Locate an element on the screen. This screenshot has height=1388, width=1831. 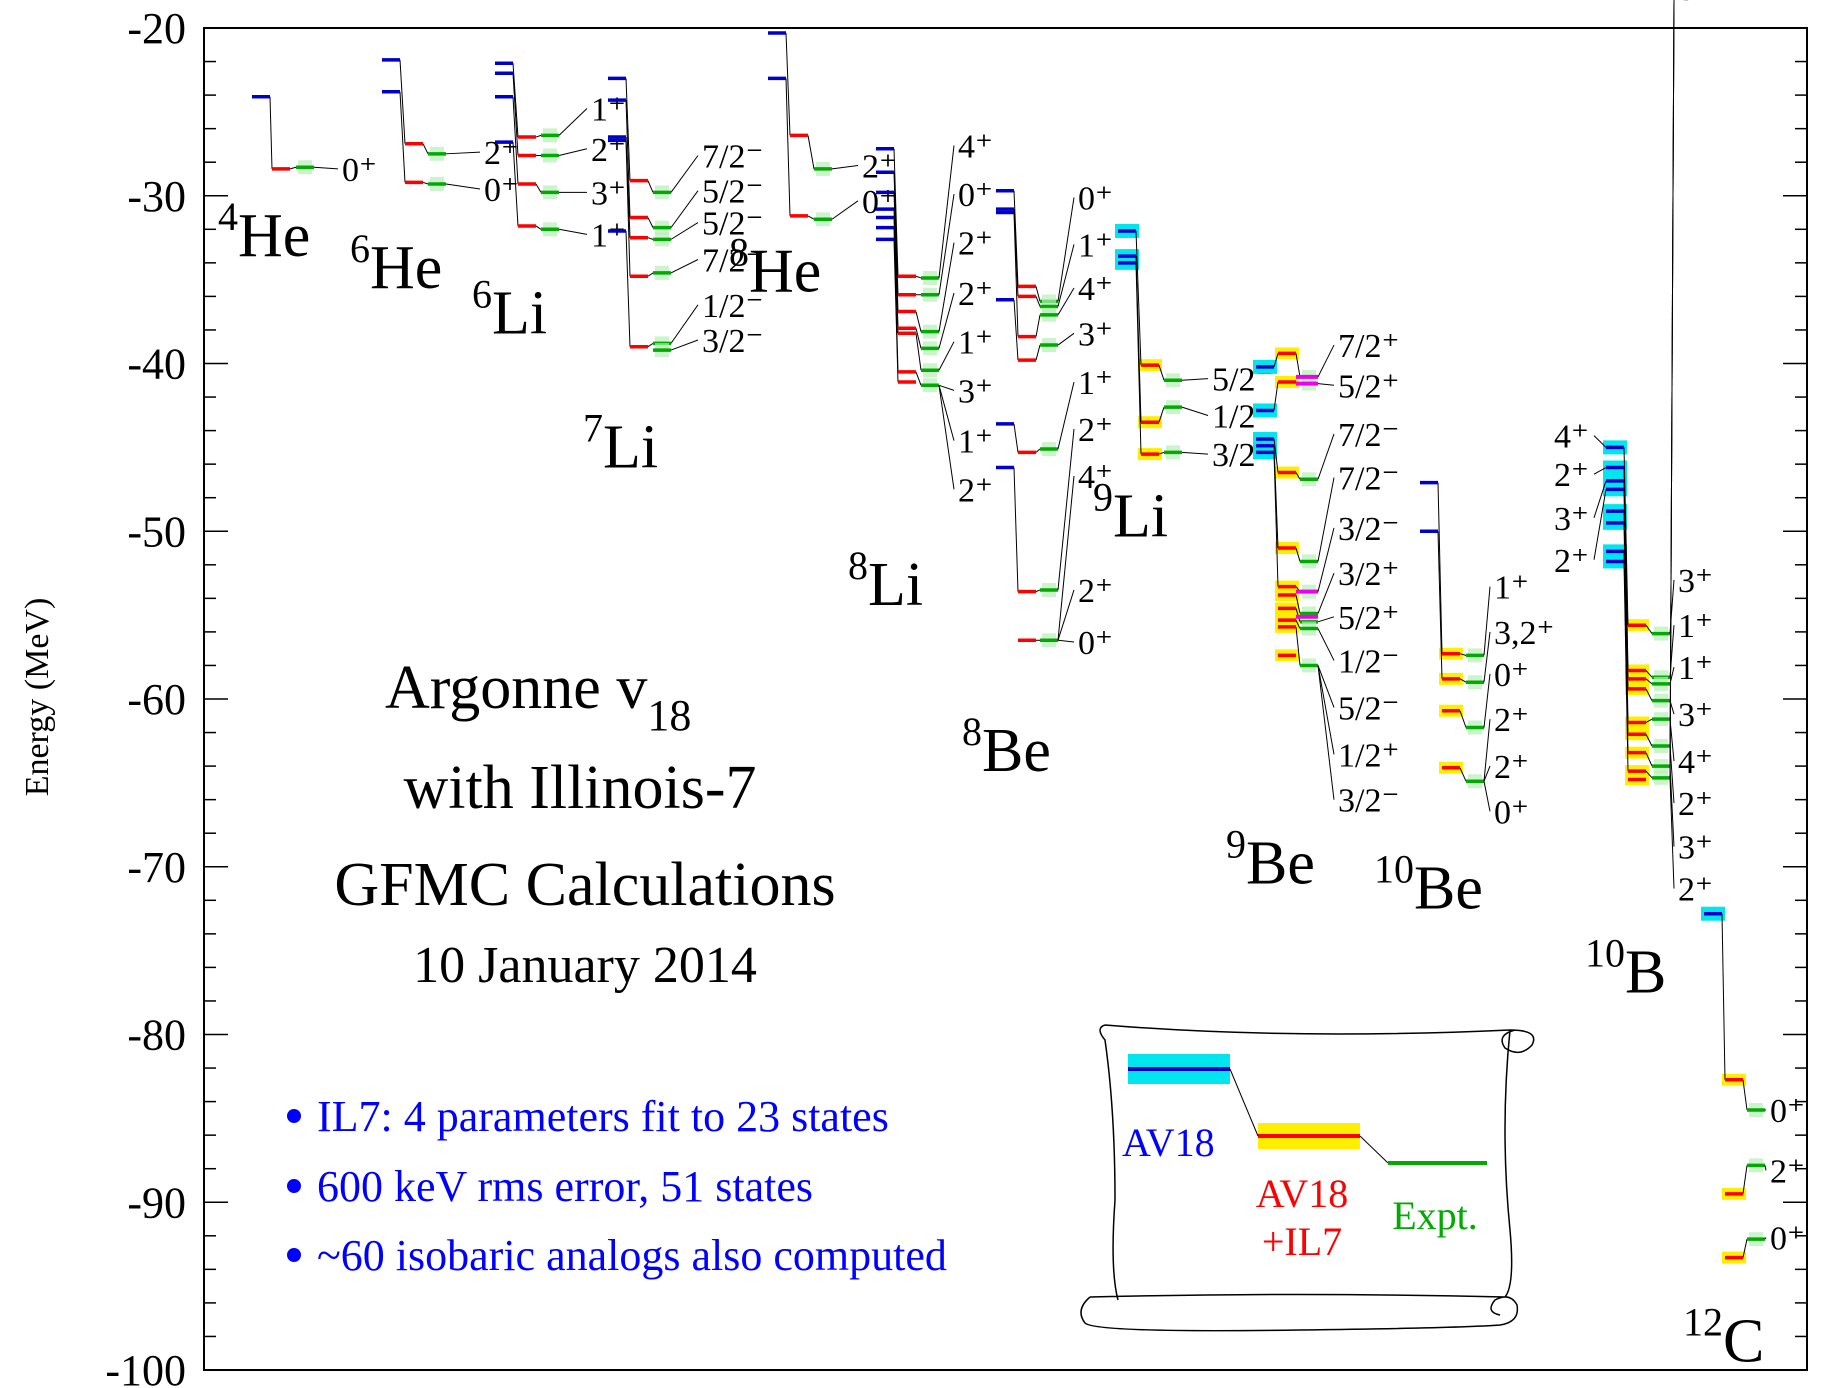
legend-scroll: AV18 AV18 +IL7 Expt. is located at coordinates (1307, 1178).